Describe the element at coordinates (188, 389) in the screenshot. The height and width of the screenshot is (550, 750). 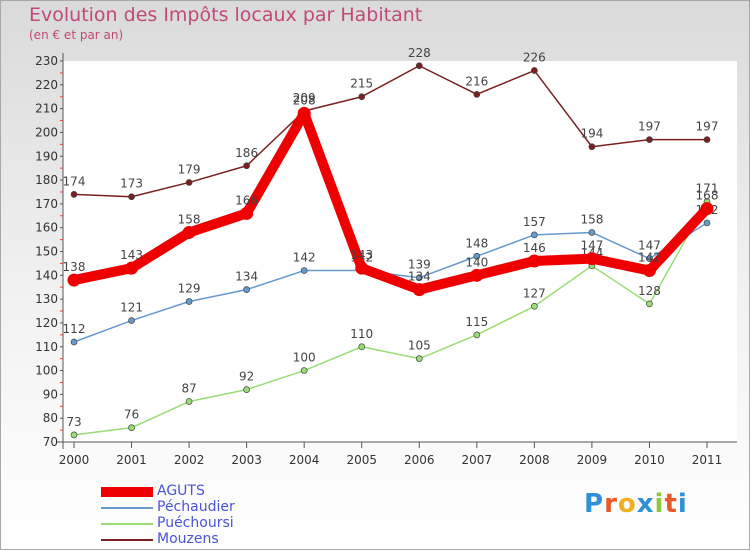
I see `data-label-puechoursi: 87` at that location.